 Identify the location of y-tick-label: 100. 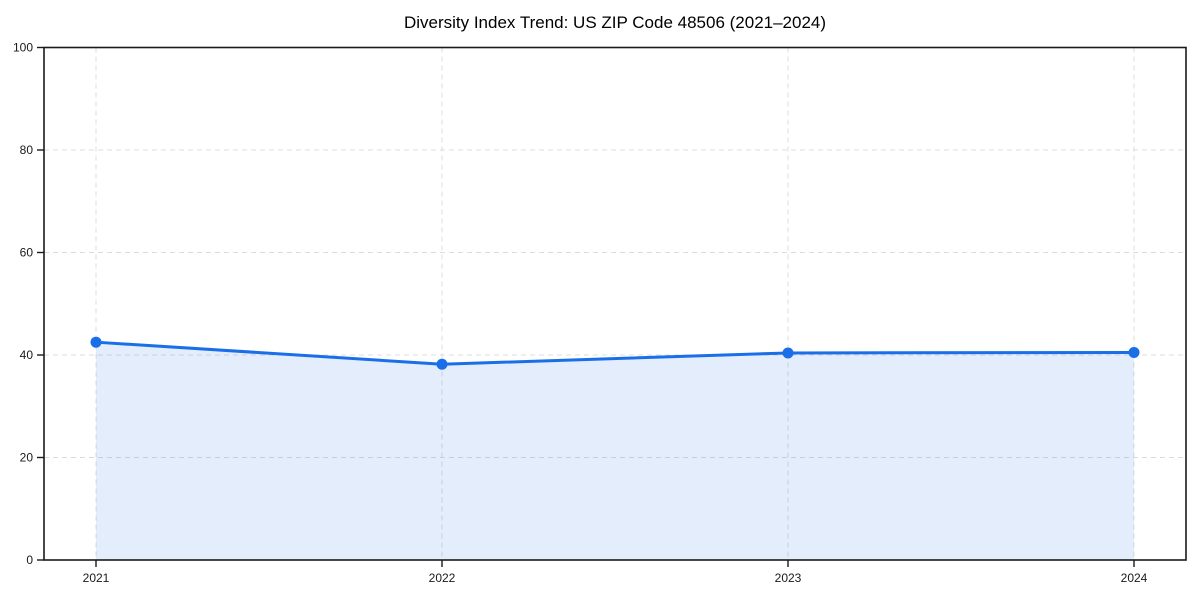
(23, 48).